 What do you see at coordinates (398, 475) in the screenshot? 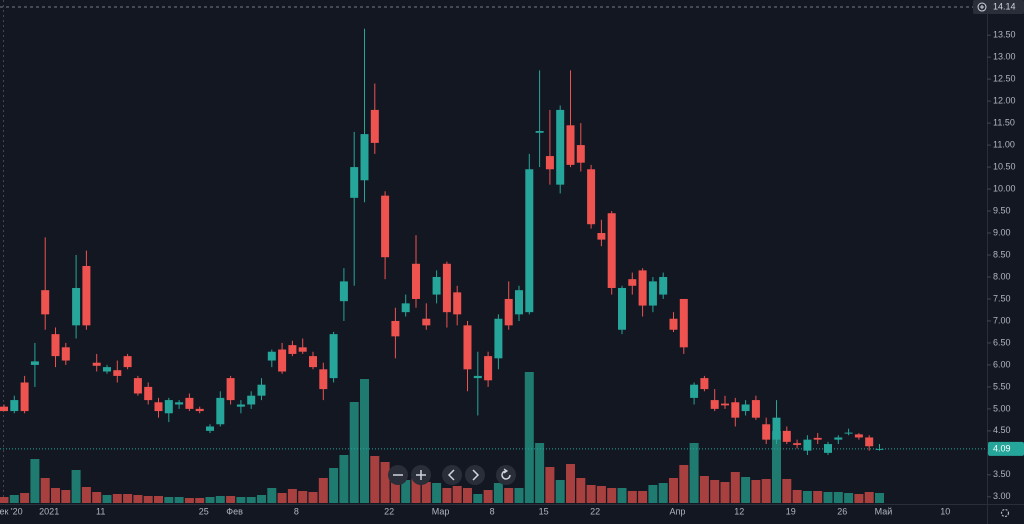
I see `zoom-out-button` at bounding box center [398, 475].